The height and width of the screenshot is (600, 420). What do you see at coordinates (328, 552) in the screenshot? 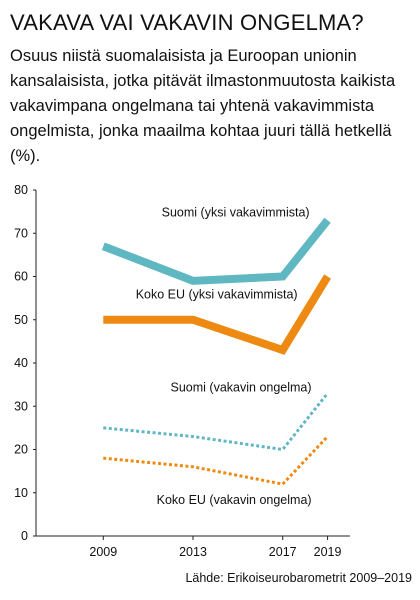
I see `x-tick-label: 2019` at bounding box center [328, 552].